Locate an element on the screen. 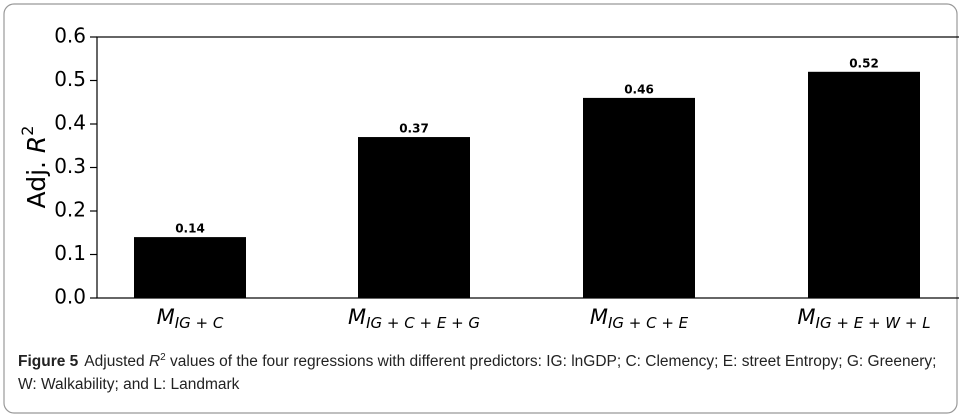  x-tick-label: MIG + C + E is located at coordinates (639, 318).